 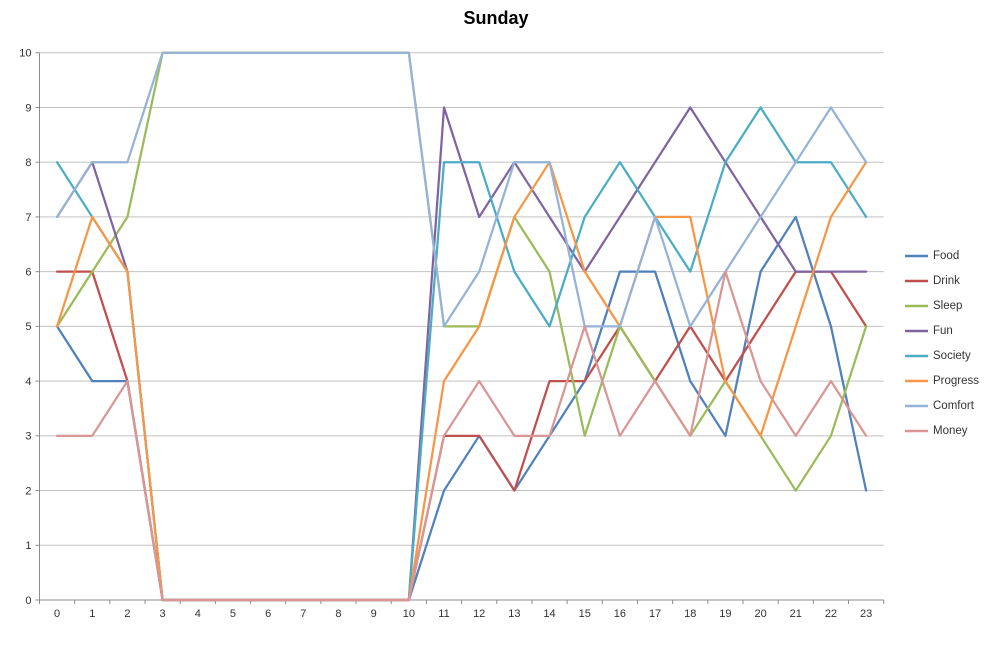 What do you see at coordinates (28, 108) in the screenshot?
I see `y-axis-label: 9` at bounding box center [28, 108].